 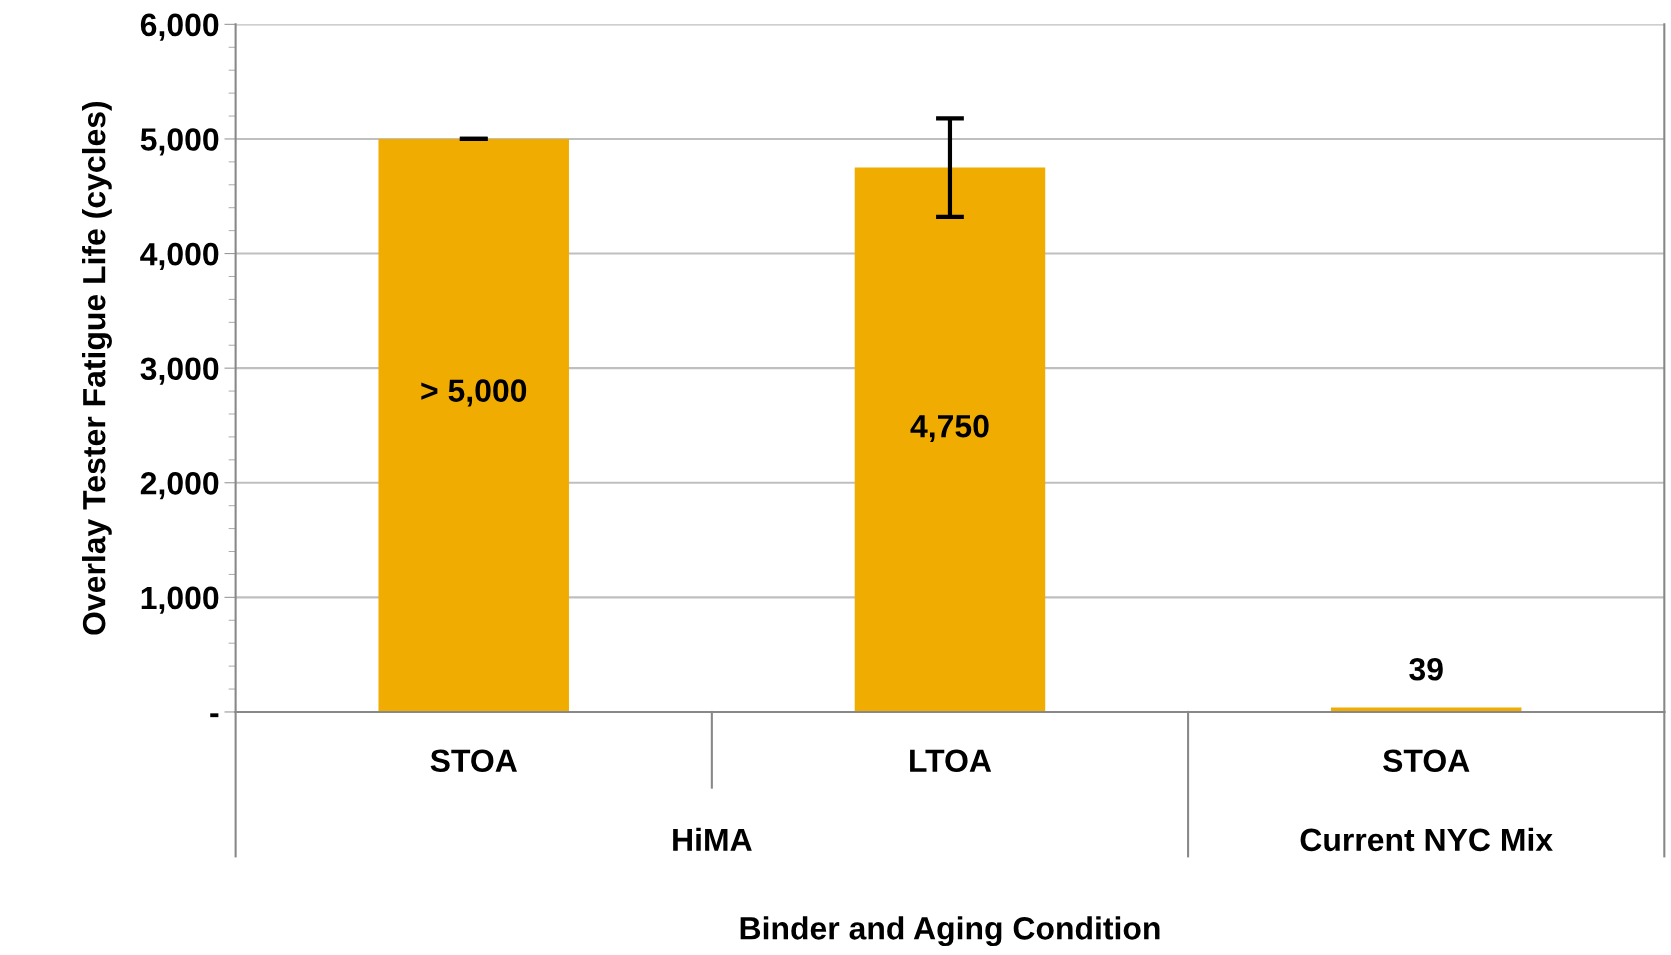 What do you see at coordinates (949, 428) in the screenshot?
I see `data-label: 4,750` at bounding box center [949, 428].